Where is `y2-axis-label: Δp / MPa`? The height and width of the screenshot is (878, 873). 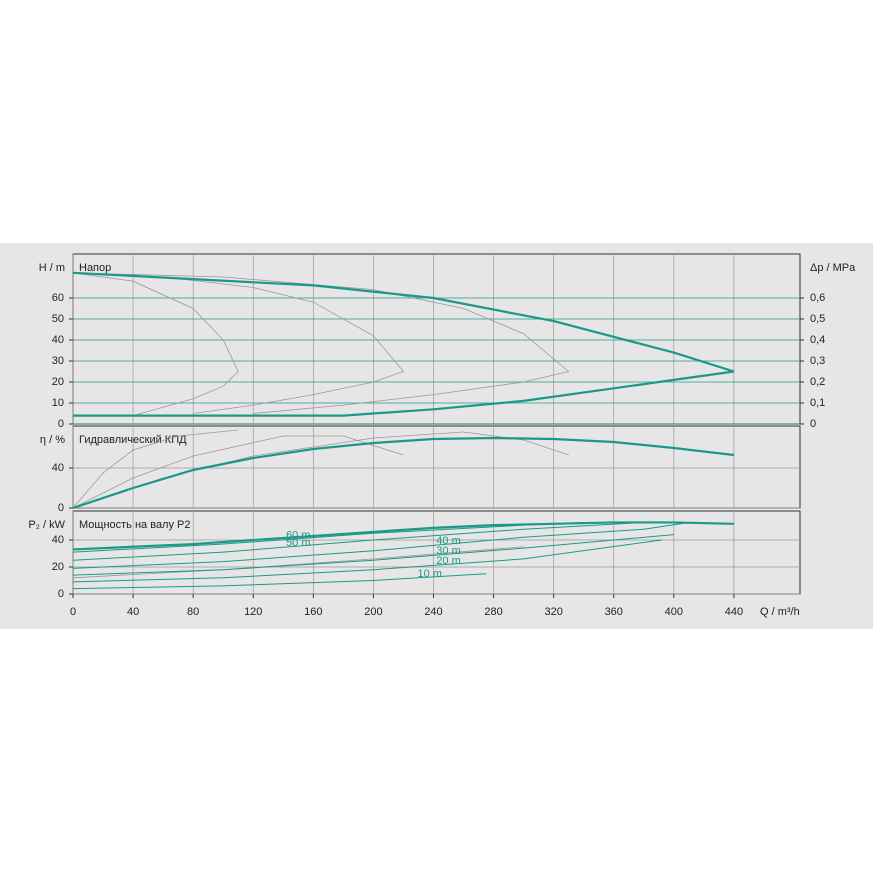
y2-axis-label: Δp / MPa is located at coordinates (833, 268).